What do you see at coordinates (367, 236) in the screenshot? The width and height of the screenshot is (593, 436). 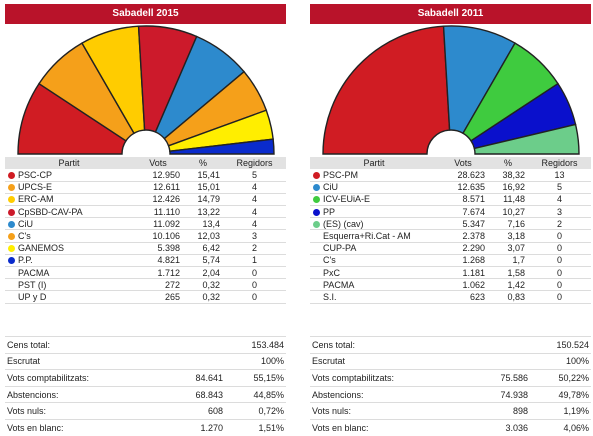 I see `party-name: Esquerra+Ri.Cat - AM` at bounding box center [367, 236].